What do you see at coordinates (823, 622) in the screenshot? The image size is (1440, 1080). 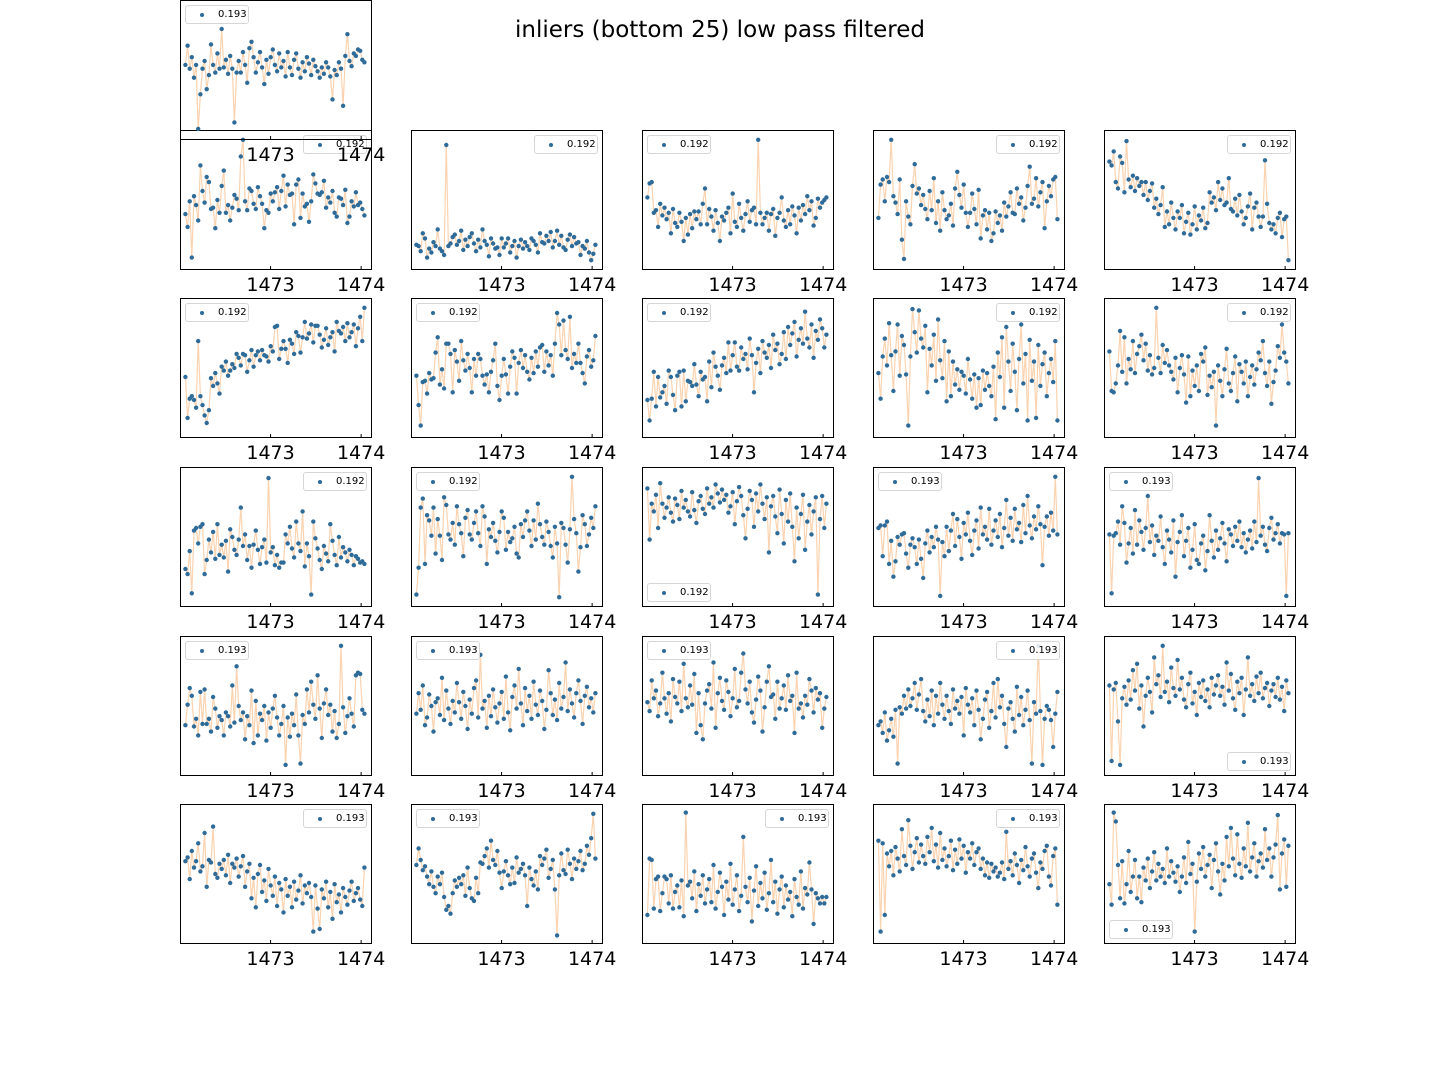 I see `x-tick-label: 1474` at bounding box center [823, 622].